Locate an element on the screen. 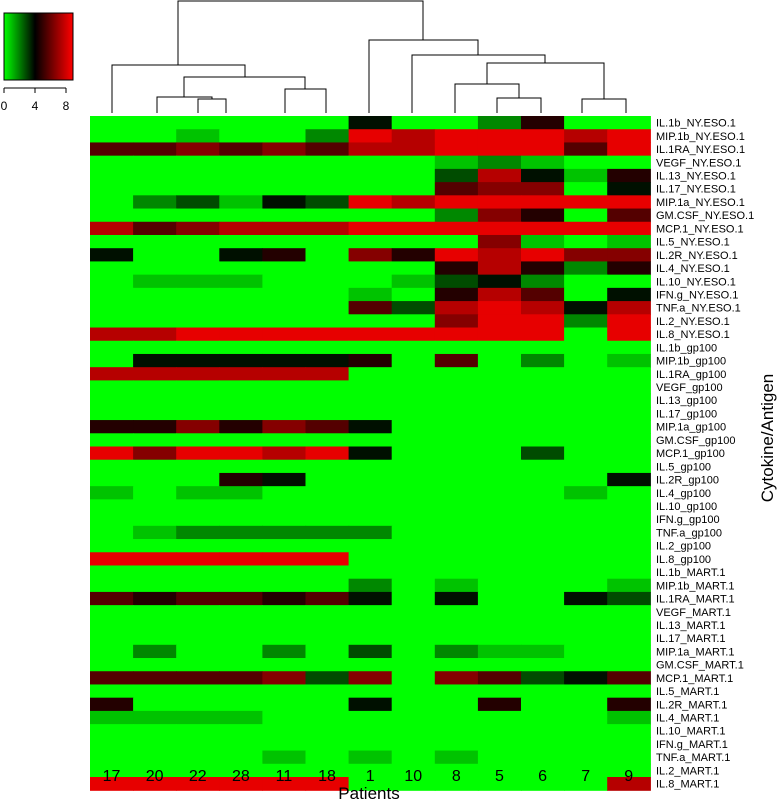 This screenshot has width=780, height=806. row-label: IL.2R_MART.1 is located at coordinates (691, 705).